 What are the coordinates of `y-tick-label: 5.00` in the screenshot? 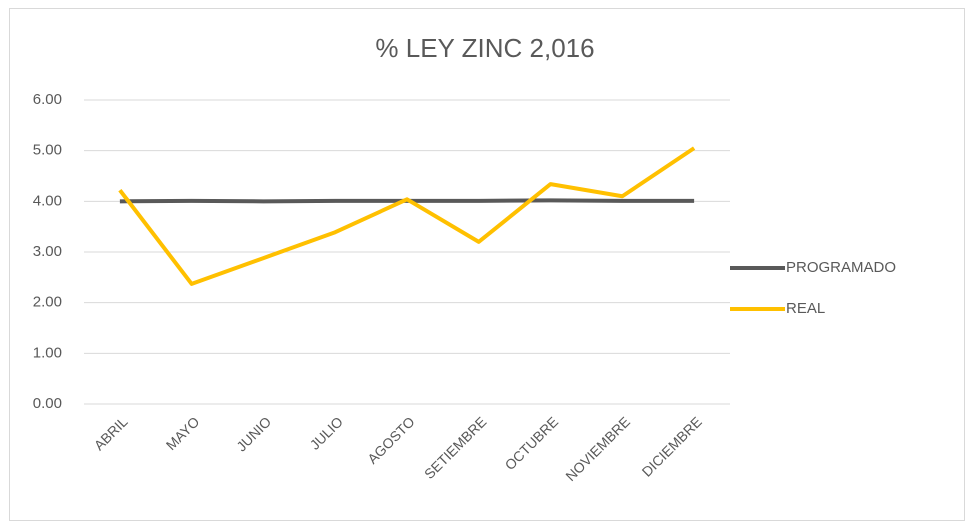 It's located at (47, 150).